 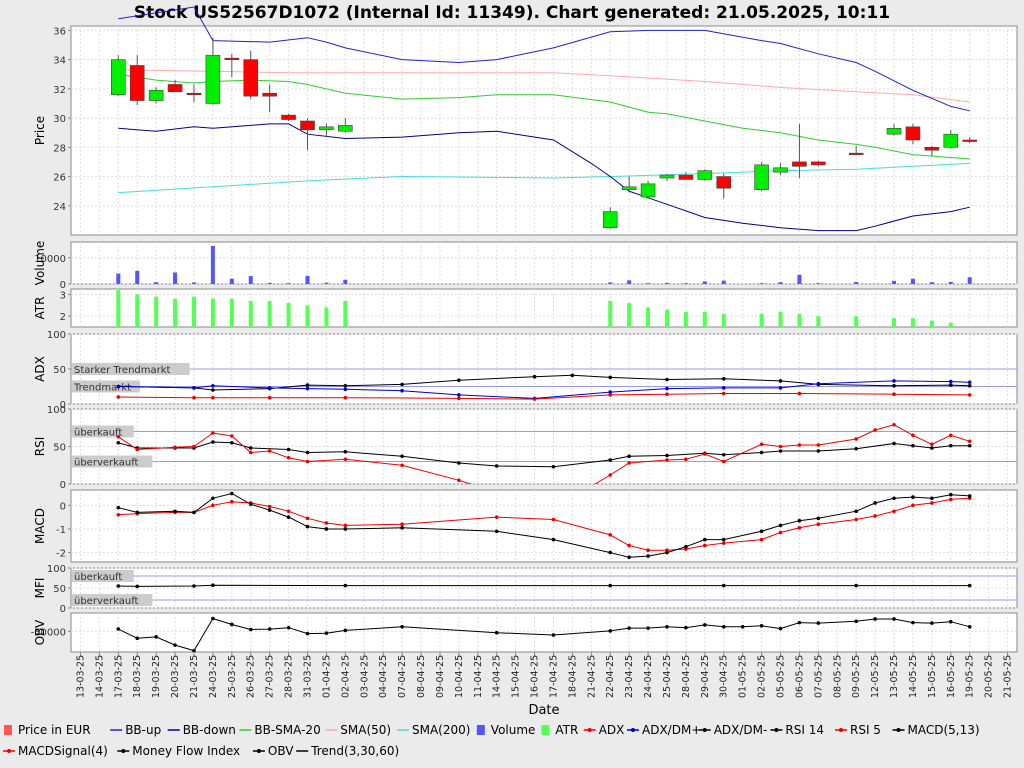 What do you see at coordinates (59, 90) in the screenshot?
I see `price-tick-label: 32` at bounding box center [59, 90].